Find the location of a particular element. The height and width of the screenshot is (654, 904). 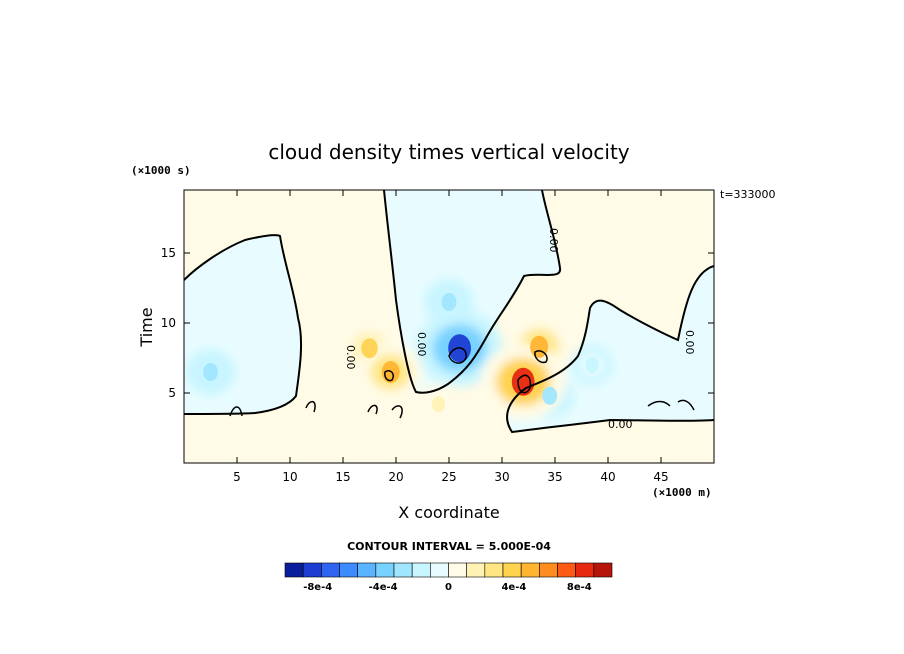

x-tick-label: 45 is located at coordinates (660, 477).